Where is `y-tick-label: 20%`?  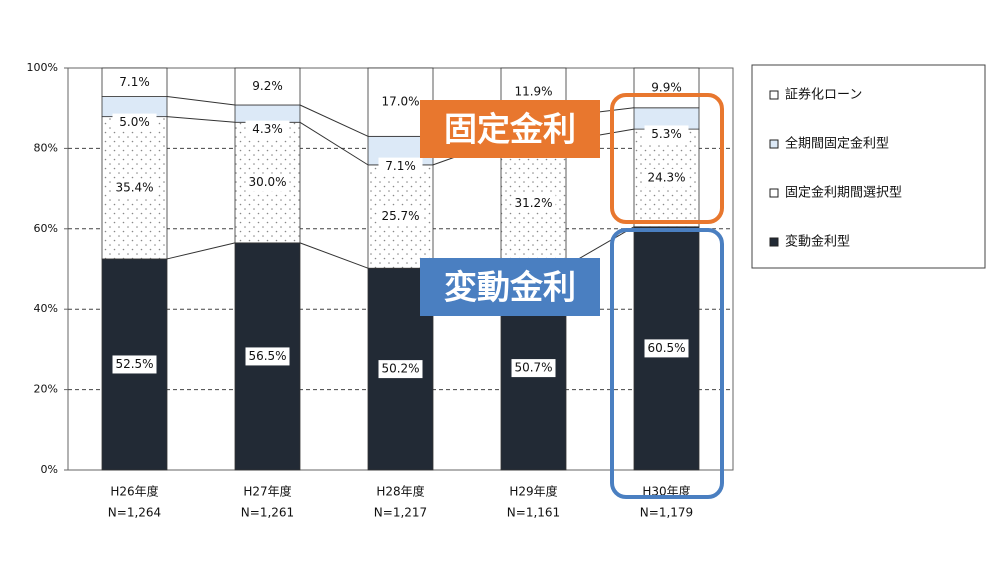 y-tick-label: 20% is located at coordinates (46, 389).